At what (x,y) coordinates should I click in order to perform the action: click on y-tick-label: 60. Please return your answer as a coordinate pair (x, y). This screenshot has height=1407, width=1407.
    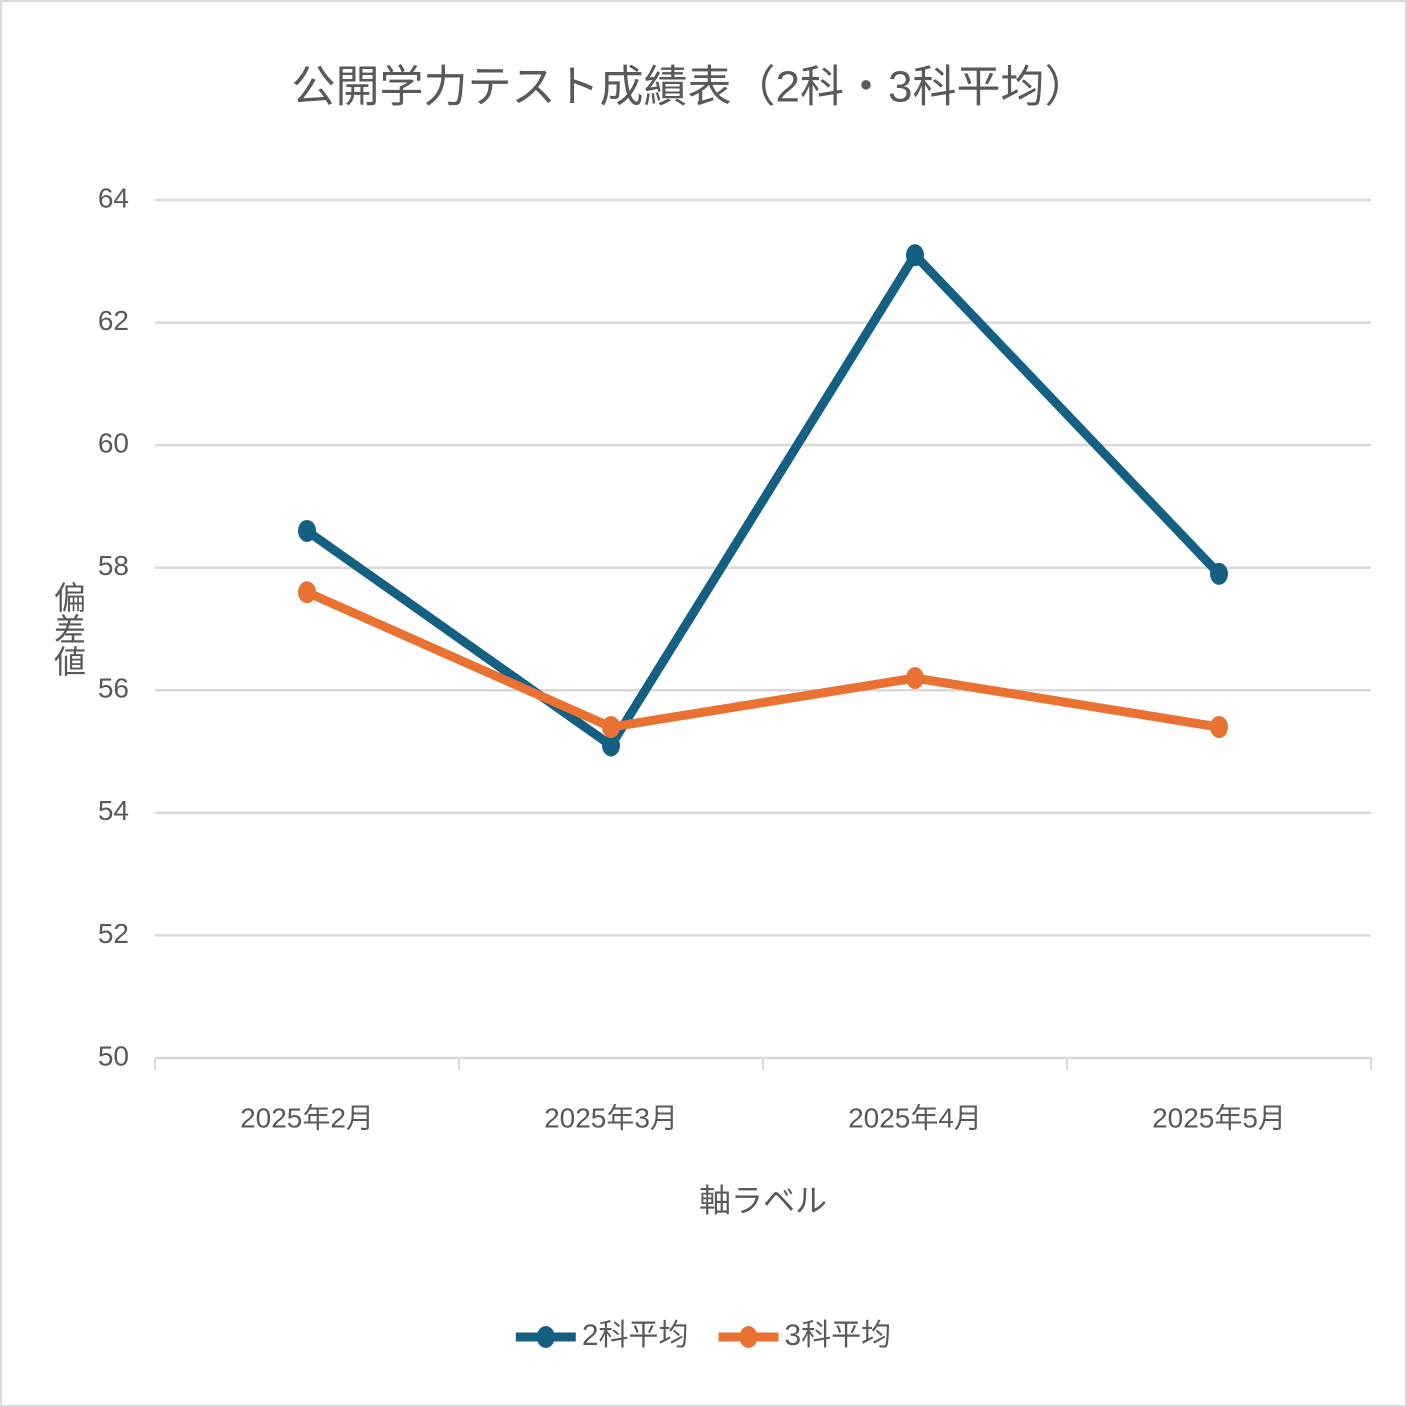
    Looking at the image, I should click on (113, 443).